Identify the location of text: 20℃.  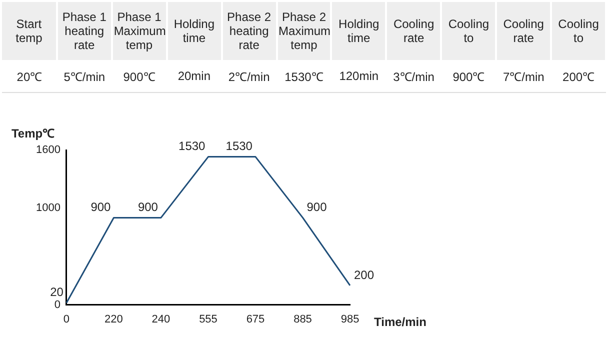
(29, 76).